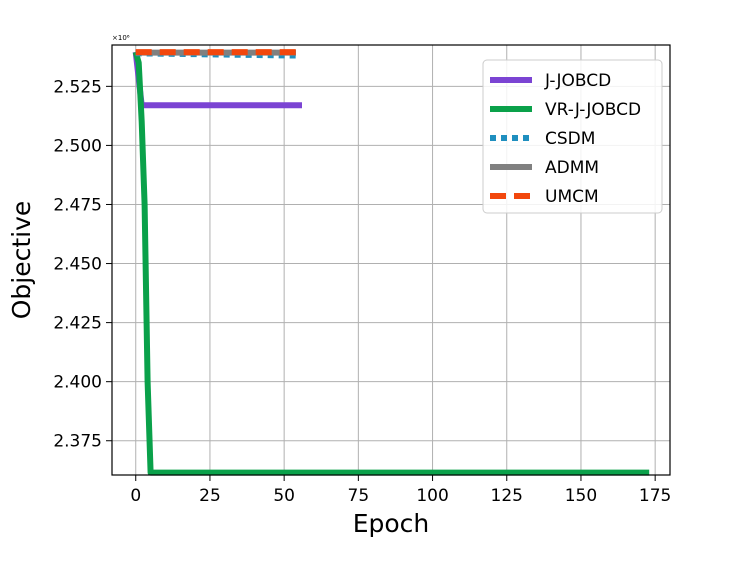  Describe the element at coordinates (432, 496) in the screenshot. I see `x-tick-label: 100` at that location.